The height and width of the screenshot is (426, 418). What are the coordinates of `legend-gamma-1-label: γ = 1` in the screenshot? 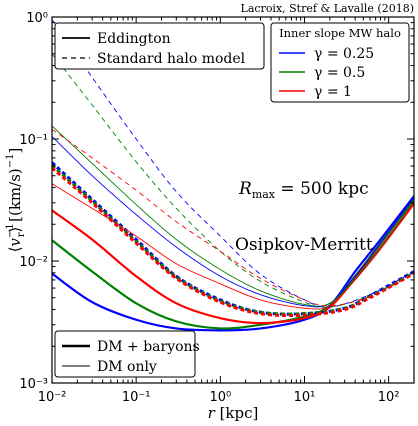 It's located at (333, 92).